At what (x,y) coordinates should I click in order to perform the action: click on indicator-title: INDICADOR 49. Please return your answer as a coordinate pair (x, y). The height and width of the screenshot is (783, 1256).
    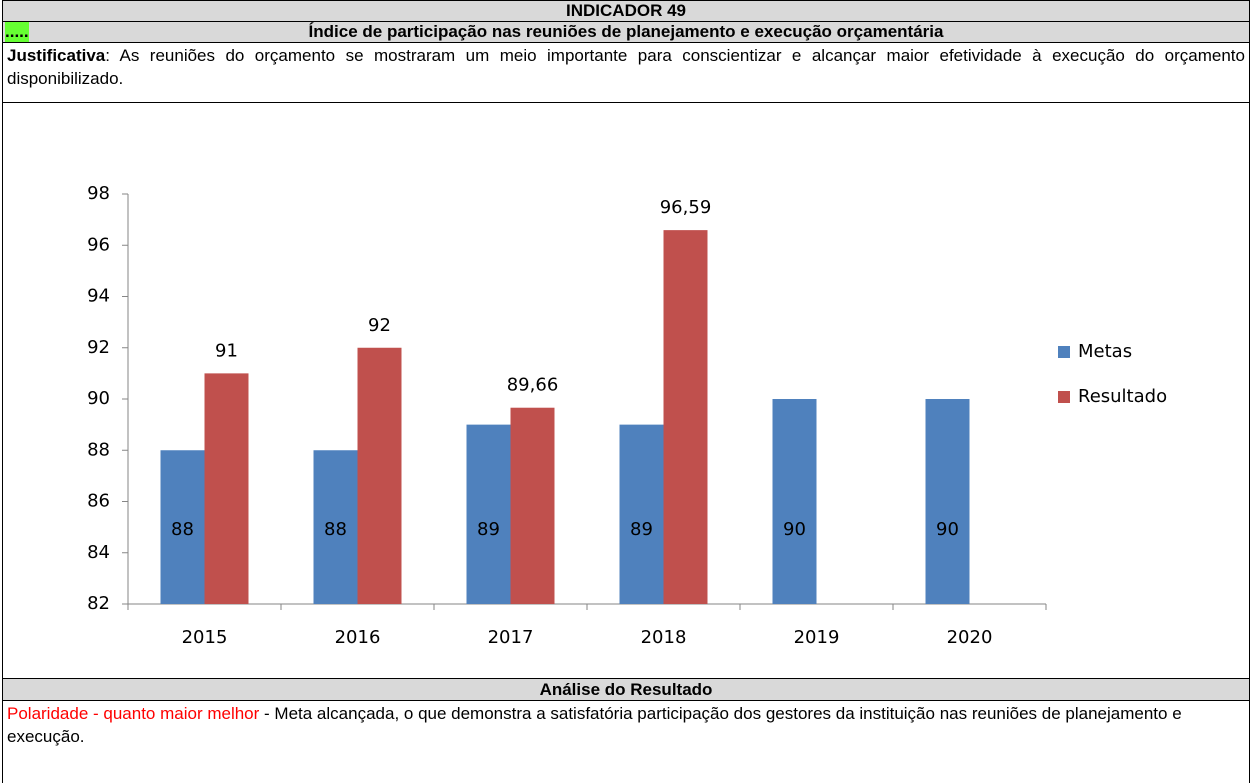
    Looking at the image, I should click on (626, 10).